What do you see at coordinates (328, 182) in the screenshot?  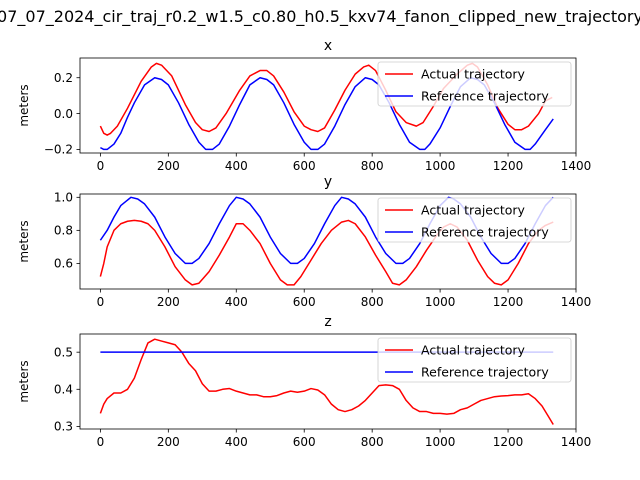 I see `subplot-title: y` at bounding box center [328, 182].